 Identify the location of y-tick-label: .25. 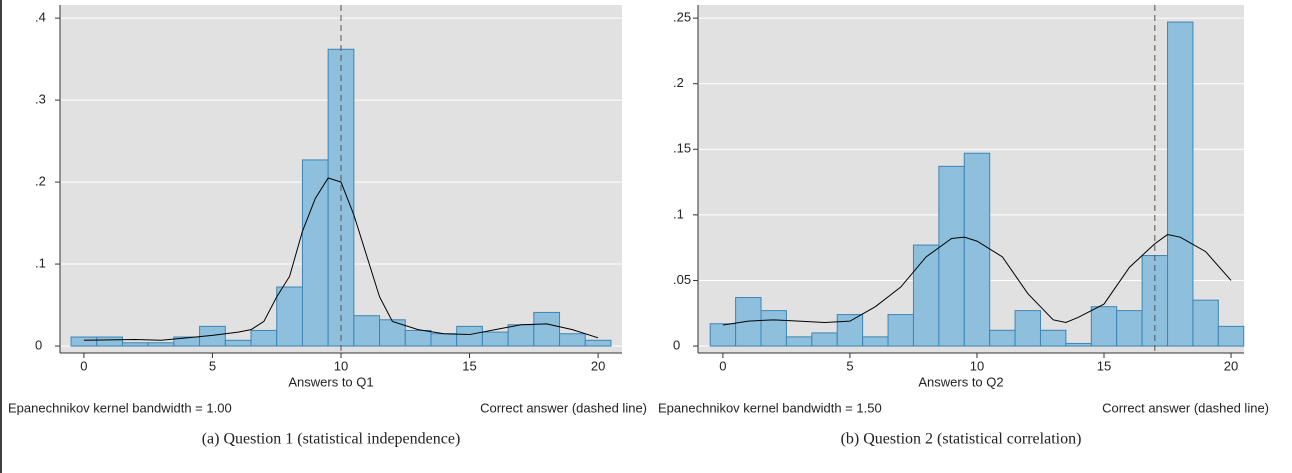
(682, 17).